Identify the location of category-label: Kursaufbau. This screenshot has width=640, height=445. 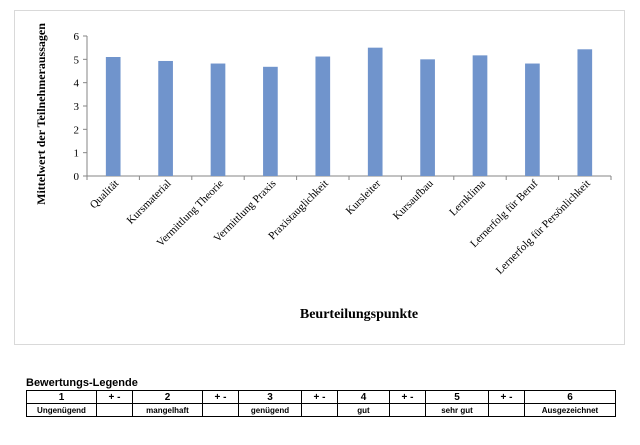
(413, 199).